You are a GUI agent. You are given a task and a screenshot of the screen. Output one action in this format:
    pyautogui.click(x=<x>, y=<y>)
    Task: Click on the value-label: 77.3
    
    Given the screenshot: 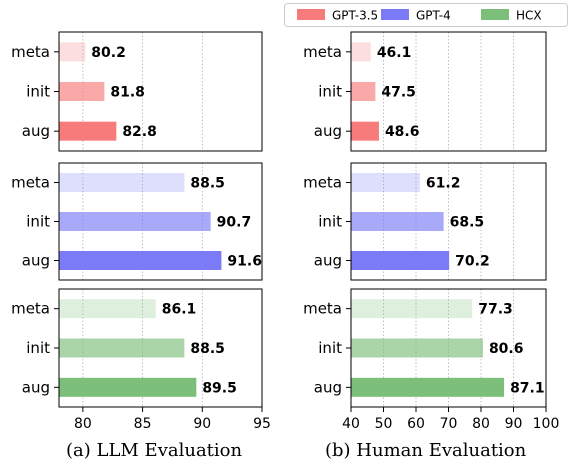 What is the action you would take?
    pyautogui.click(x=495, y=310)
    